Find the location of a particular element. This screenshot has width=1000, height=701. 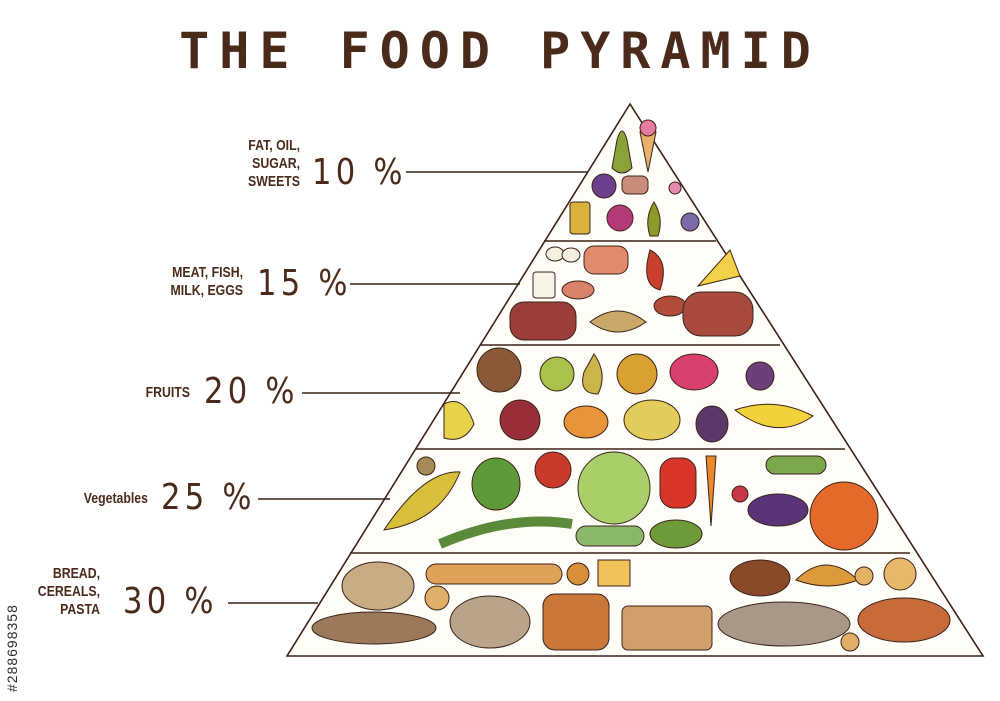

page-title: THE FOOD PYRAMID is located at coordinates (500, 51).